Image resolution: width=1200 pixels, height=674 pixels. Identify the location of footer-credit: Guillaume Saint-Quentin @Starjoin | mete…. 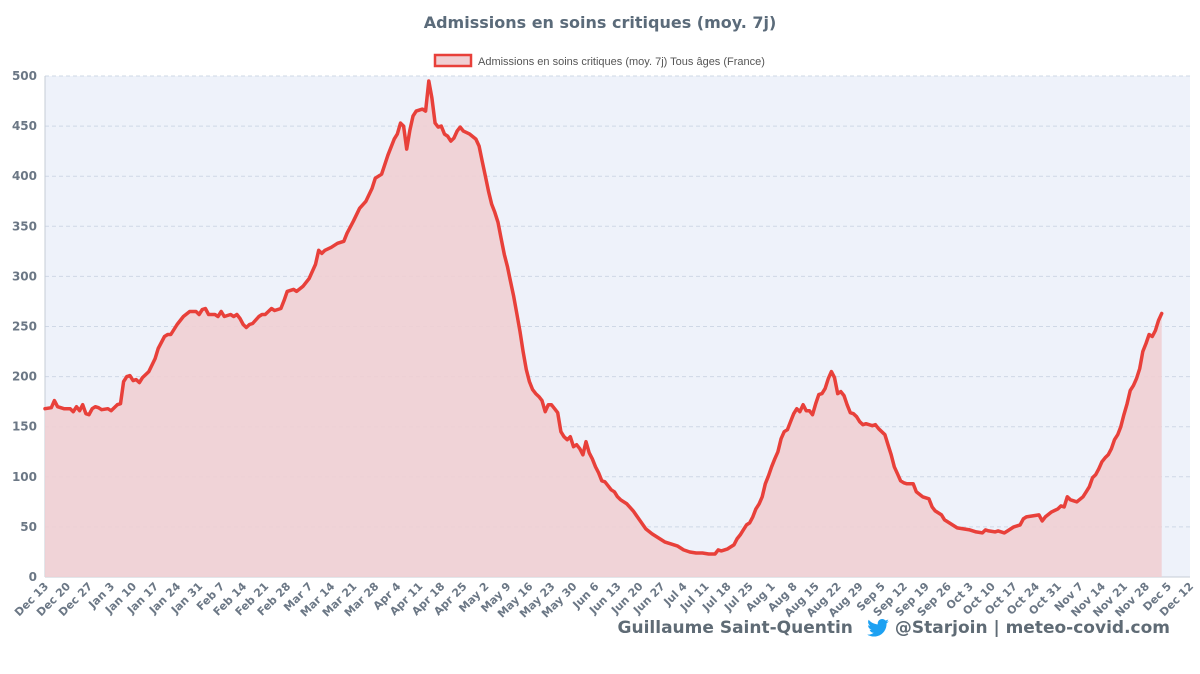
(894, 628).